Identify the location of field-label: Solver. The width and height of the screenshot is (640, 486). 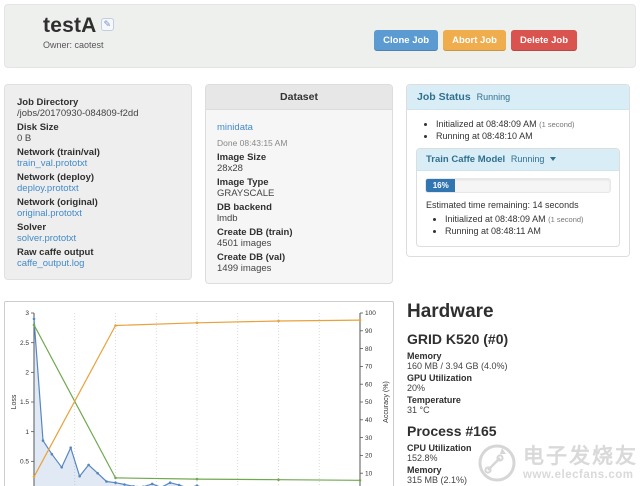
(32, 227).